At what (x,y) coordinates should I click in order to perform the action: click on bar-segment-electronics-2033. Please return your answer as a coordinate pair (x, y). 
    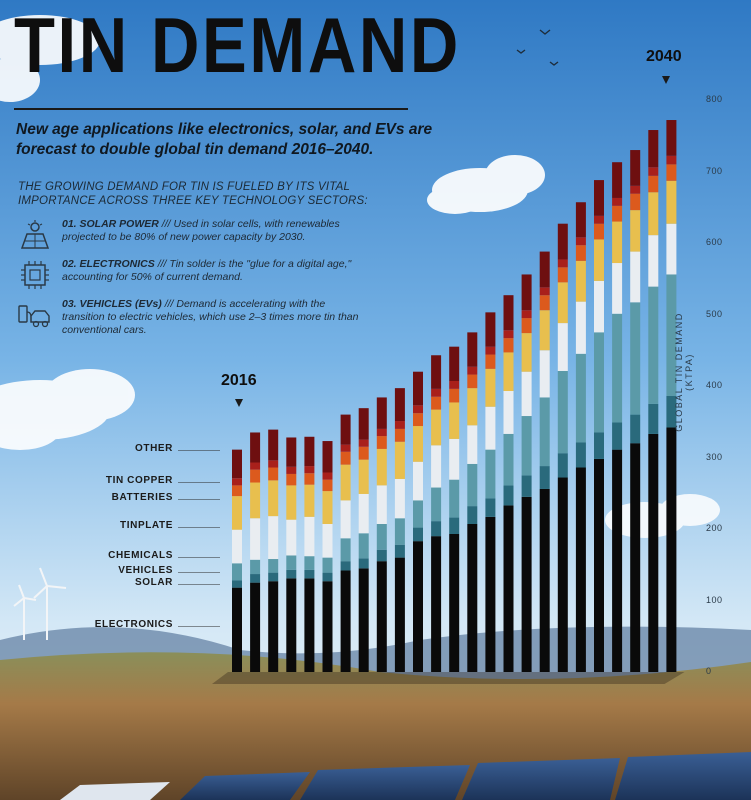
    Looking at the image, I should click on (544, 580).